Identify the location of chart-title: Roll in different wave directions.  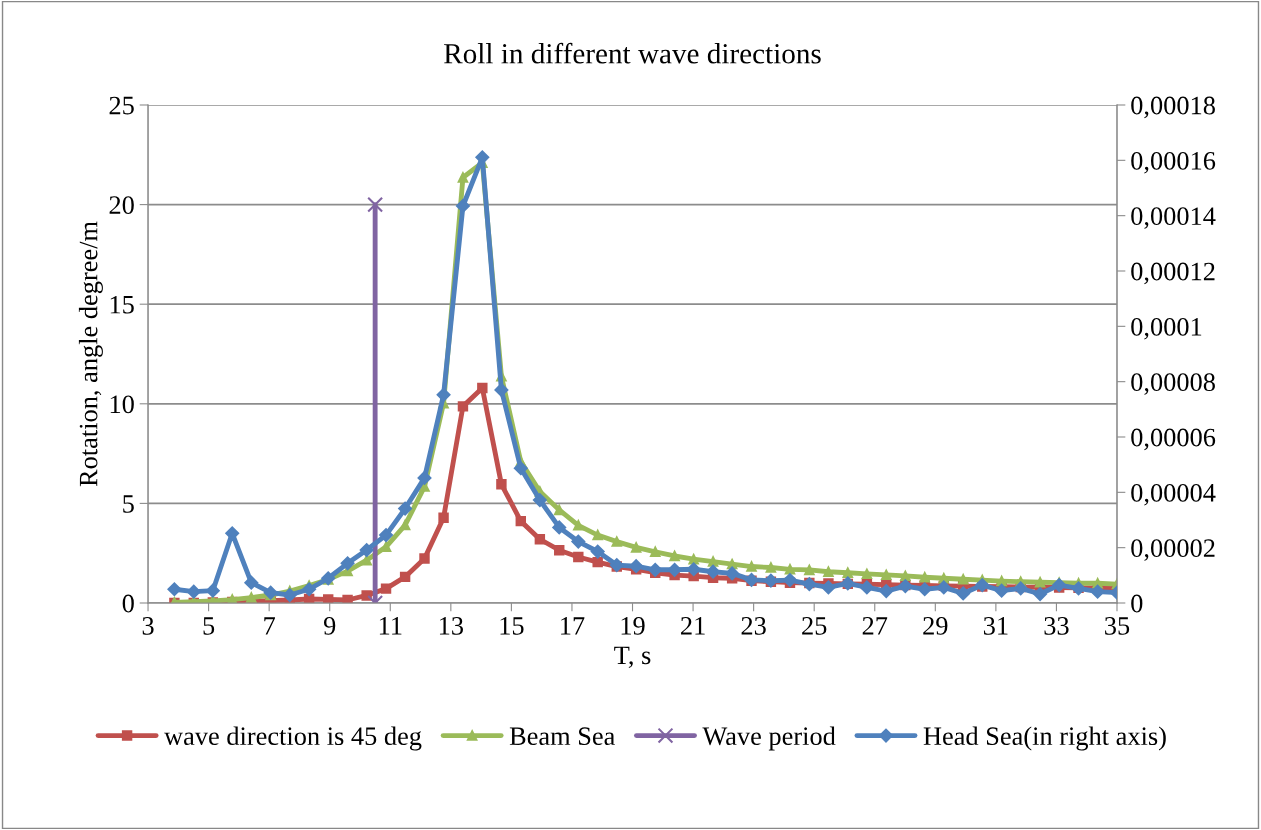
(632, 53).